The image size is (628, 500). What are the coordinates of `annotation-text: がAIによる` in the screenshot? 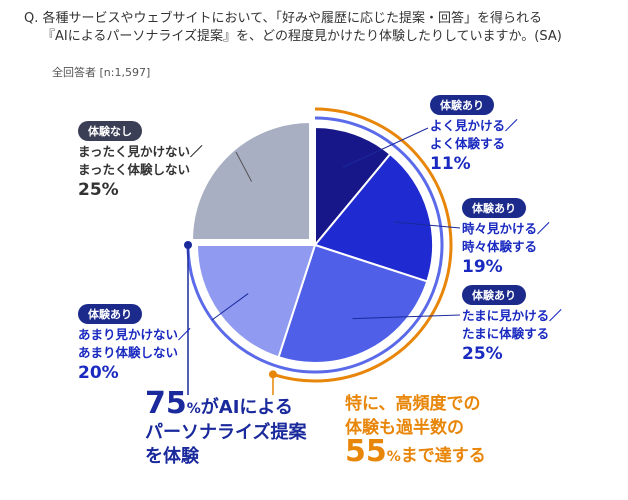 It's located at (246, 407).